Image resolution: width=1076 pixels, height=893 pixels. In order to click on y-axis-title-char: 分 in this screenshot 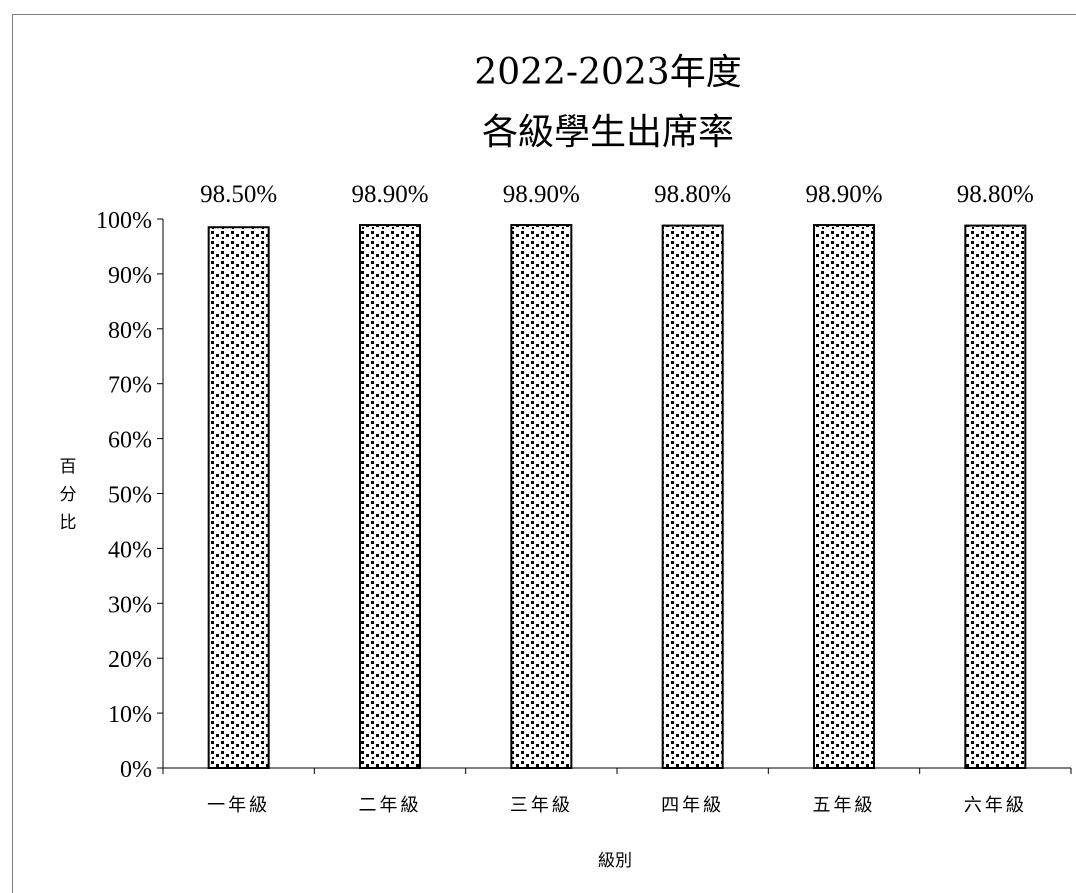, I will do `click(68, 495)`.